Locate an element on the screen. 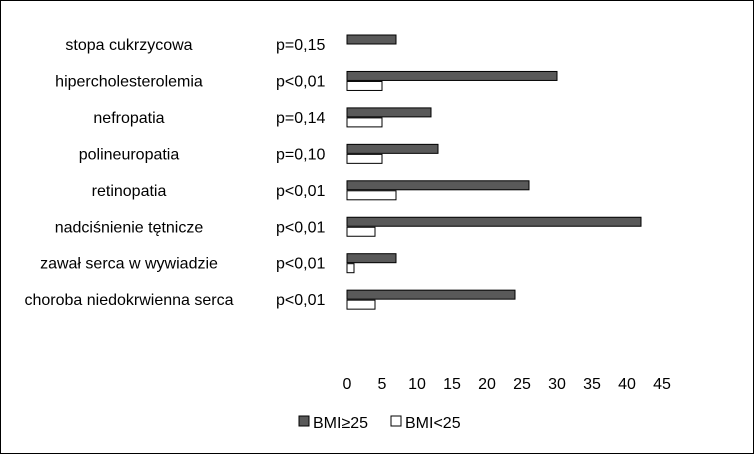 The image size is (754, 455). x-tick-label: 5 is located at coordinates (382, 384).